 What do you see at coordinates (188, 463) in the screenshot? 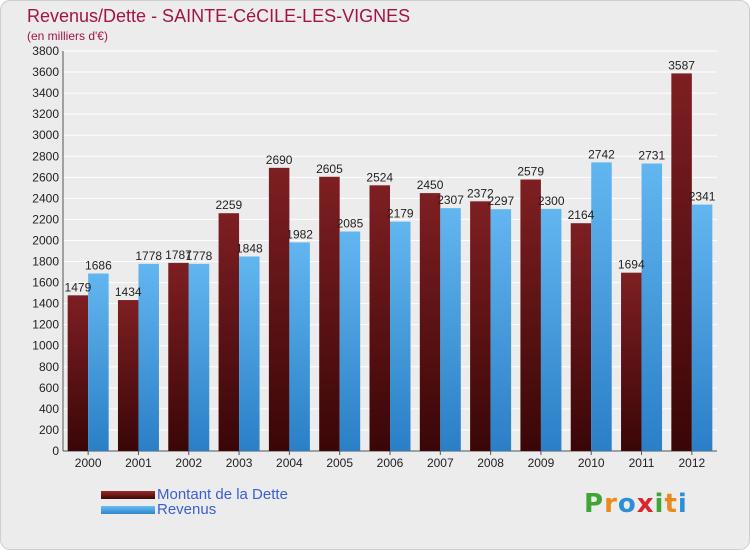
I see `x-tick-label: 2002` at bounding box center [188, 463].